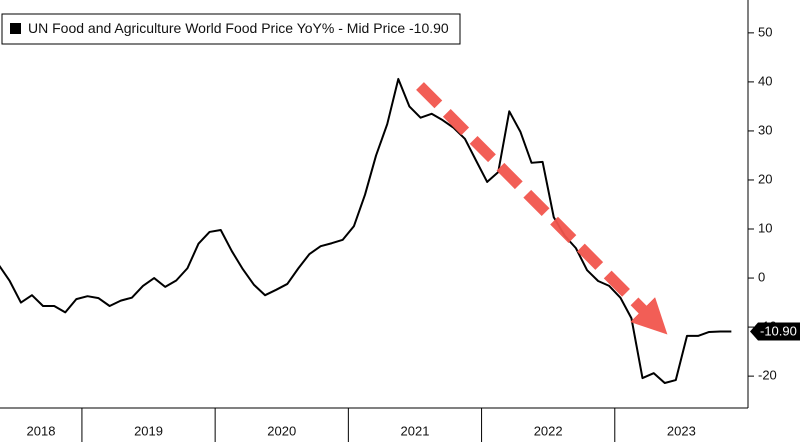  Describe the element at coordinates (281, 430) in the screenshot. I see `x-tick-label: 2020` at that location.